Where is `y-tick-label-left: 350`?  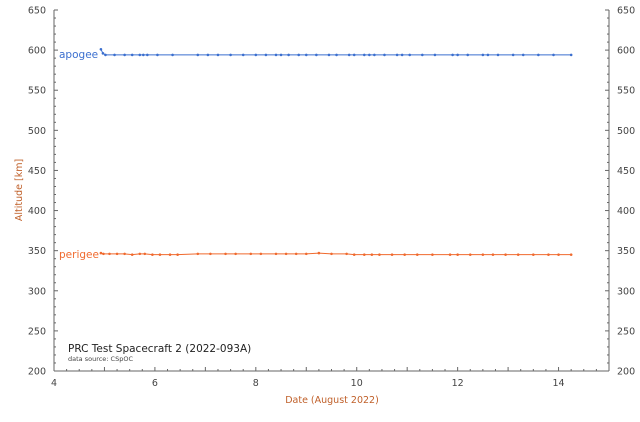 y-tick-label-left: 350 is located at coordinates (37, 251).